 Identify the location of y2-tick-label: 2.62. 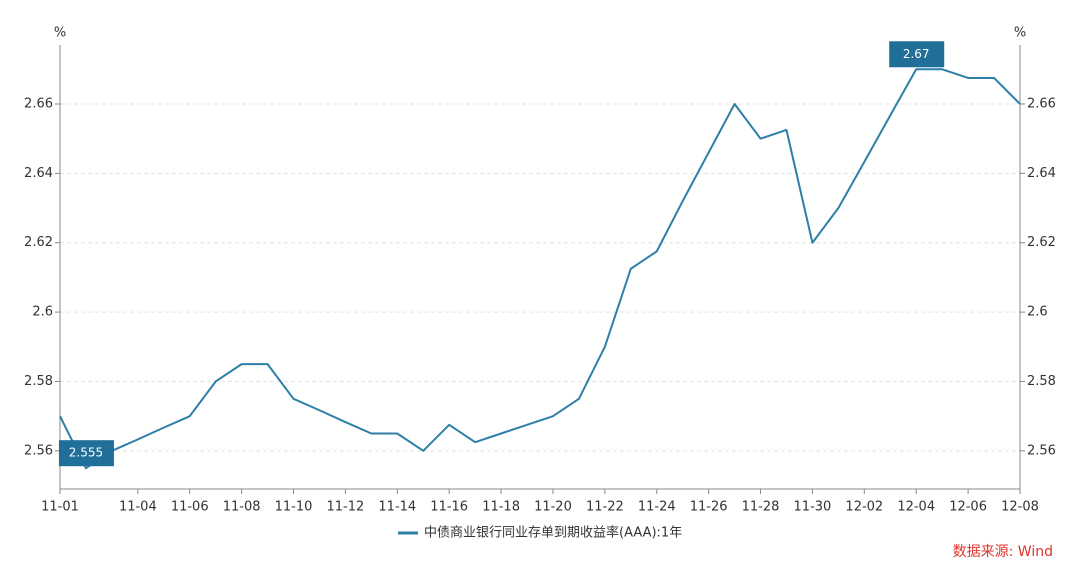
(1041, 242).